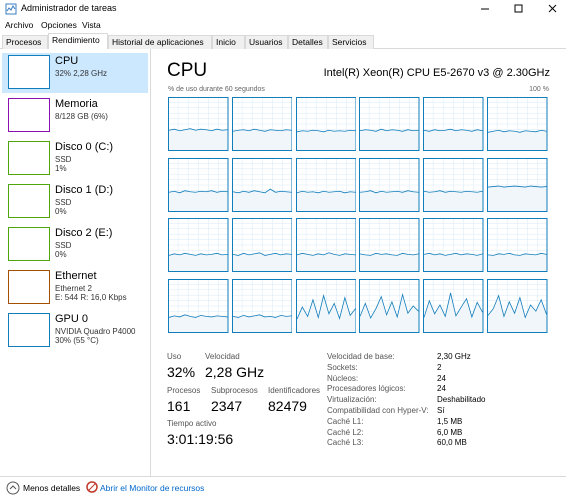  I want to click on window-title: Administrador de tareas, so click(69, 8).